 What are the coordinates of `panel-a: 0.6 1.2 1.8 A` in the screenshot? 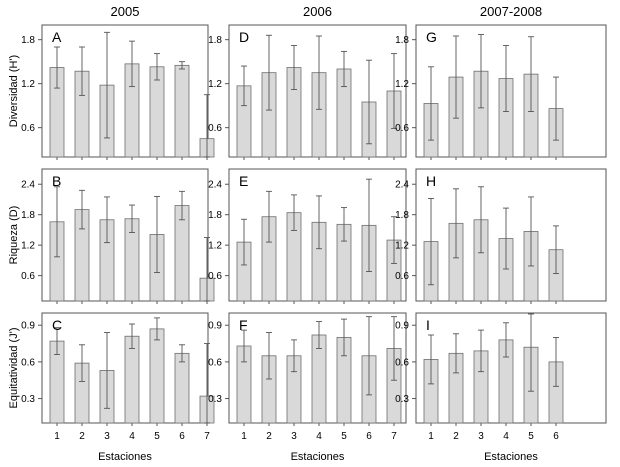 It's located at (118, 92).